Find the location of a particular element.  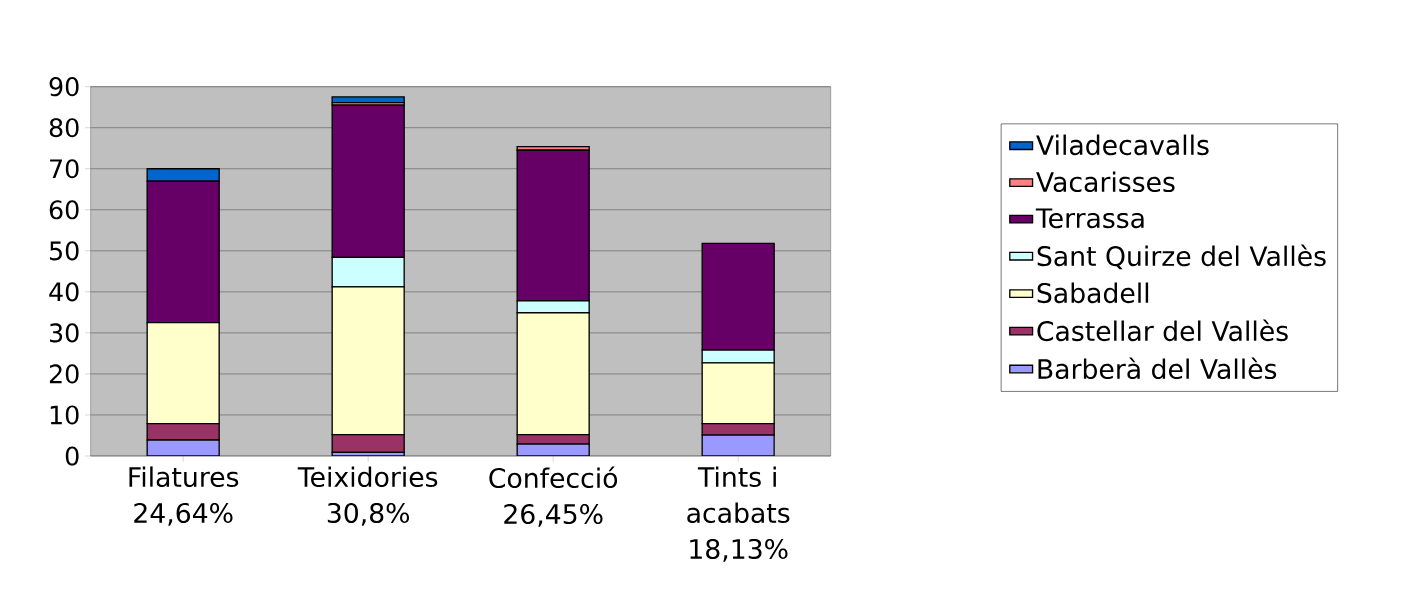

legend-label: Terrassa is located at coordinates (1089, 218).